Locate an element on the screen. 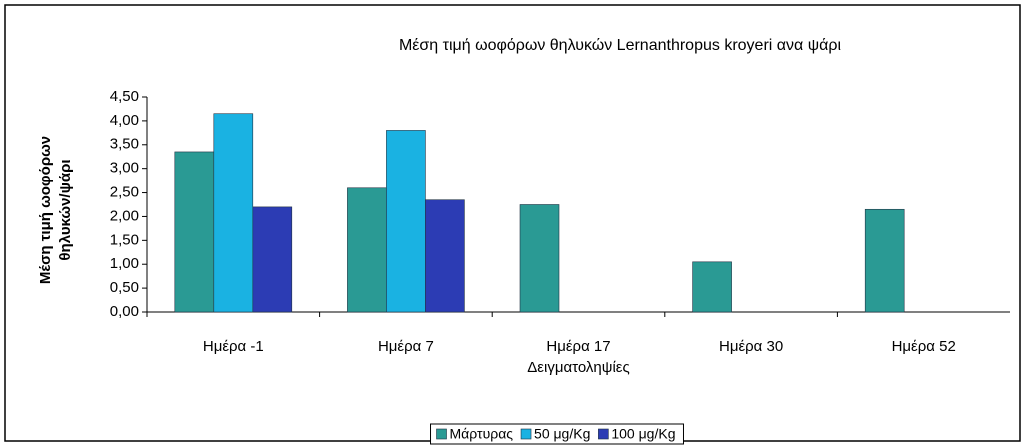  y-tick-label: 4,00 is located at coordinates (124, 120).